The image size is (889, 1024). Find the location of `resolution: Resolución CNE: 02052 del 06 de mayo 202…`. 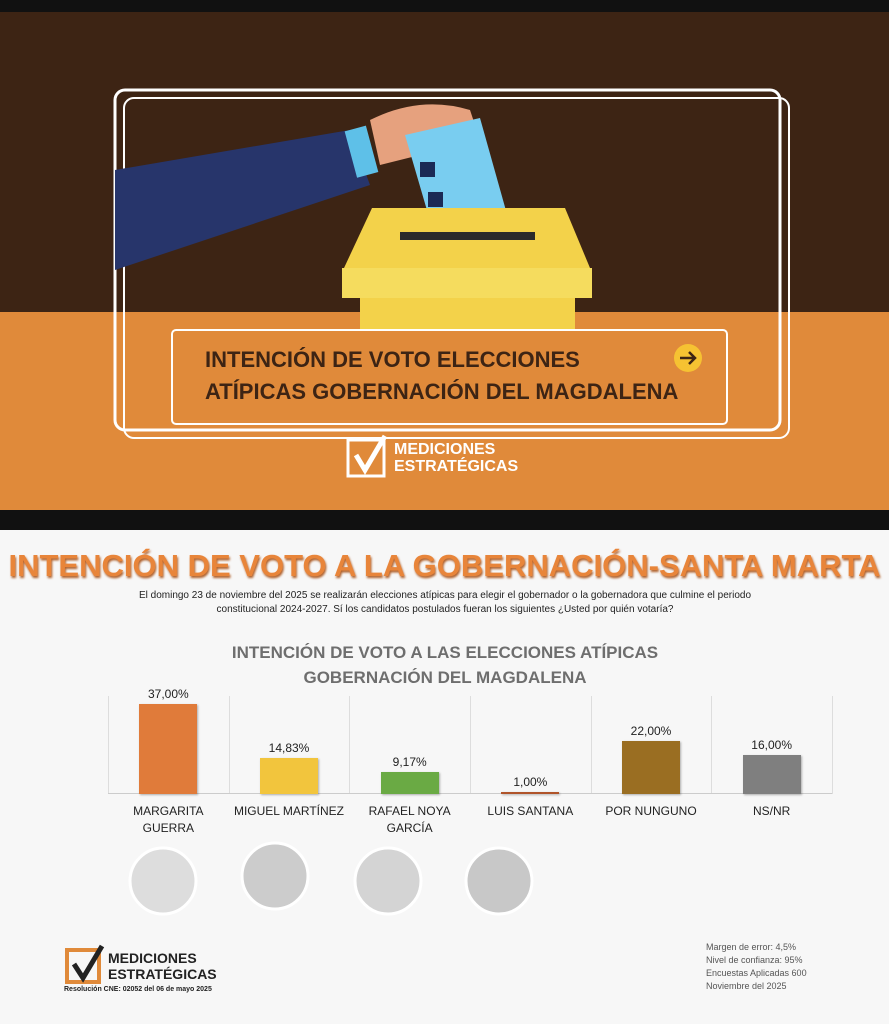

resolution: Resolución CNE: 02052 del 06 de mayo 202… is located at coordinates (138, 989).